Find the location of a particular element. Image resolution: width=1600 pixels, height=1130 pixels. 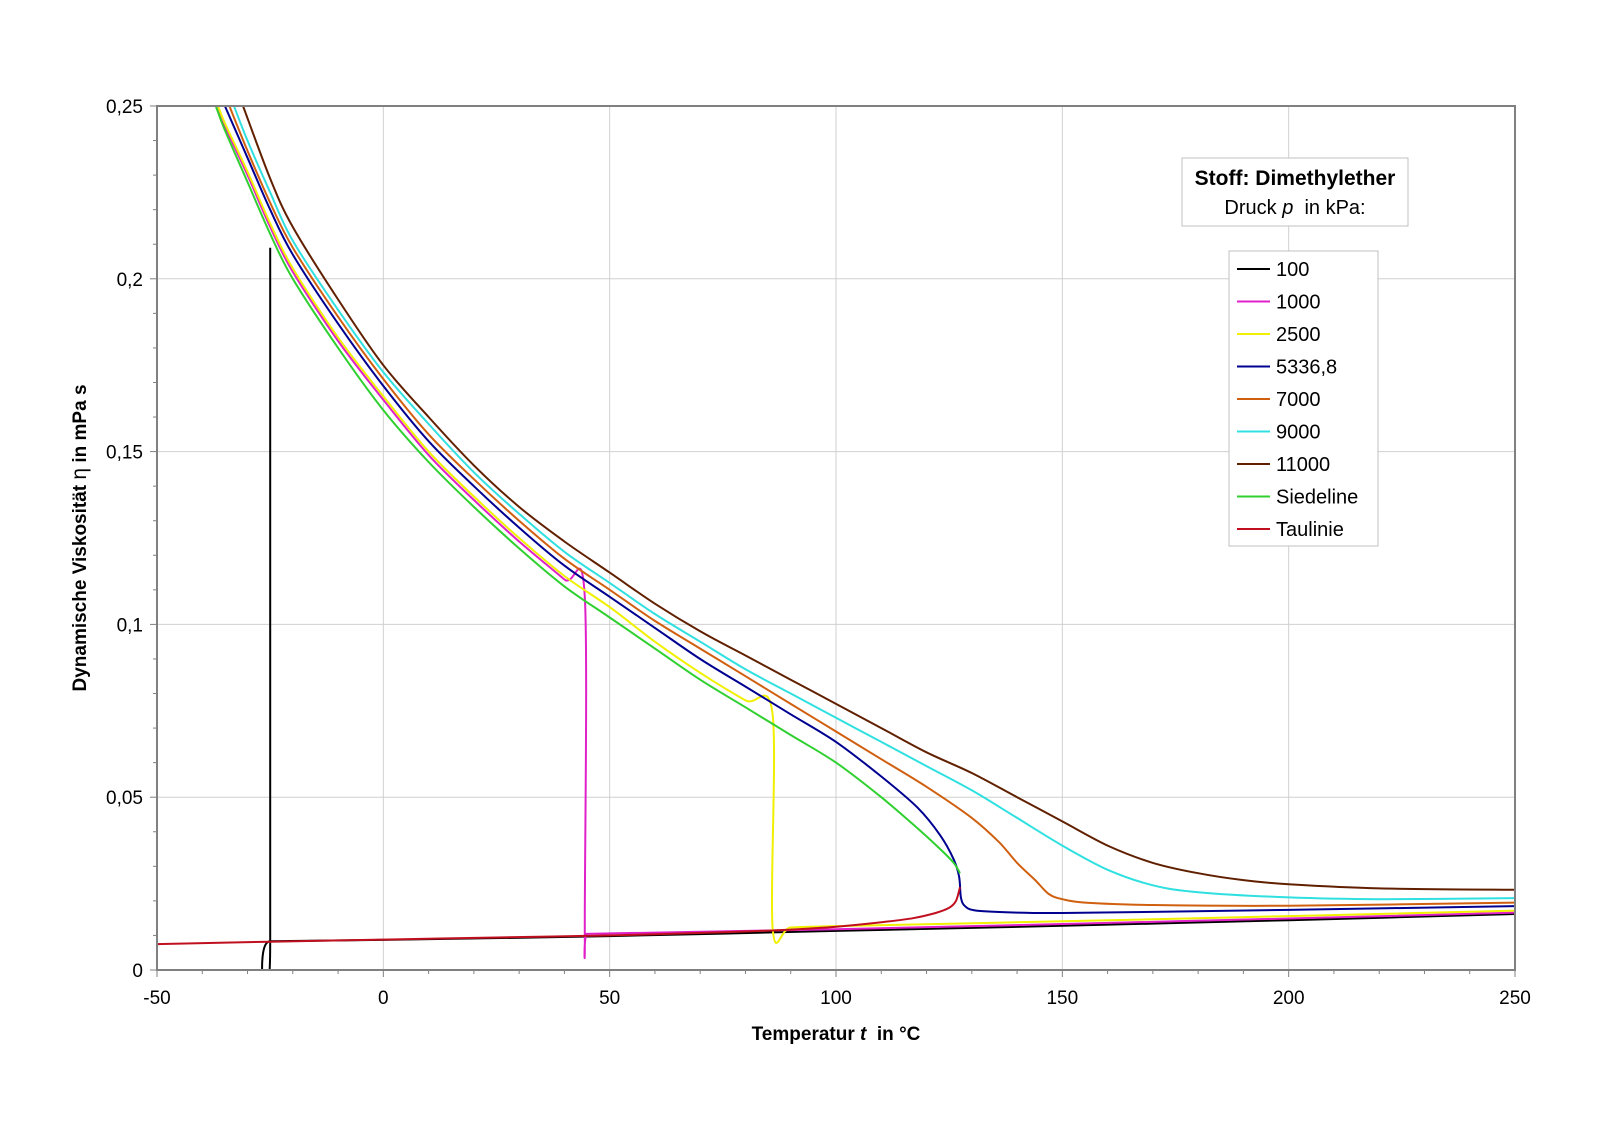

legend-label: 9000 is located at coordinates (1298, 433).